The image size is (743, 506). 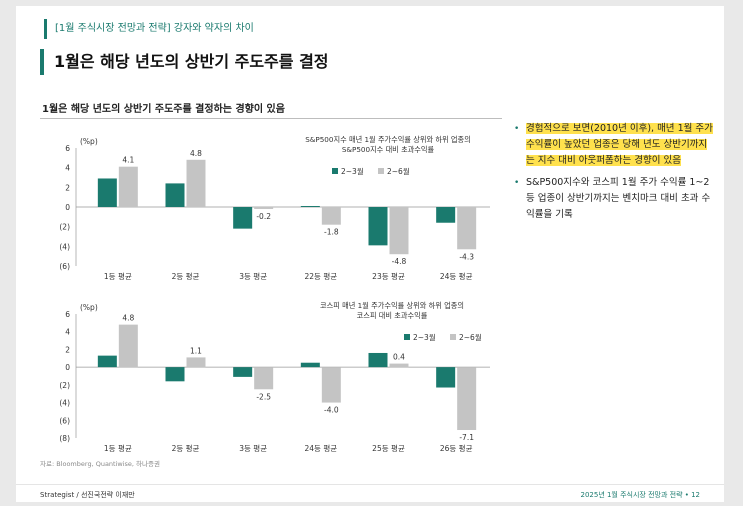 What do you see at coordinates (128, 160) in the screenshot?
I see `data-label: 4.1` at bounding box center [128, 160].